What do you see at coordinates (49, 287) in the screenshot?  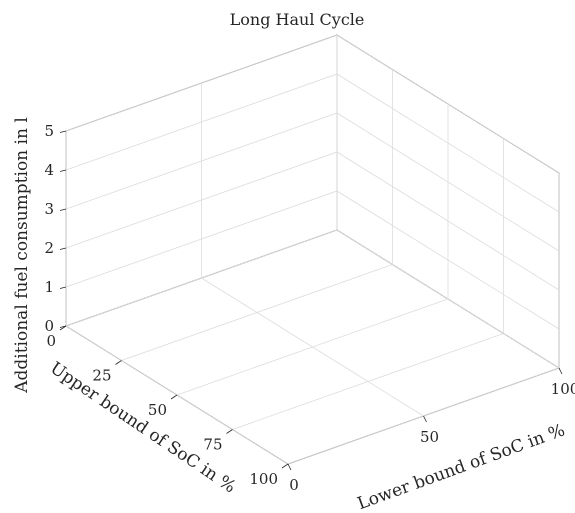 I see `z-tick-label: 1` at bounding box center [49, 287].